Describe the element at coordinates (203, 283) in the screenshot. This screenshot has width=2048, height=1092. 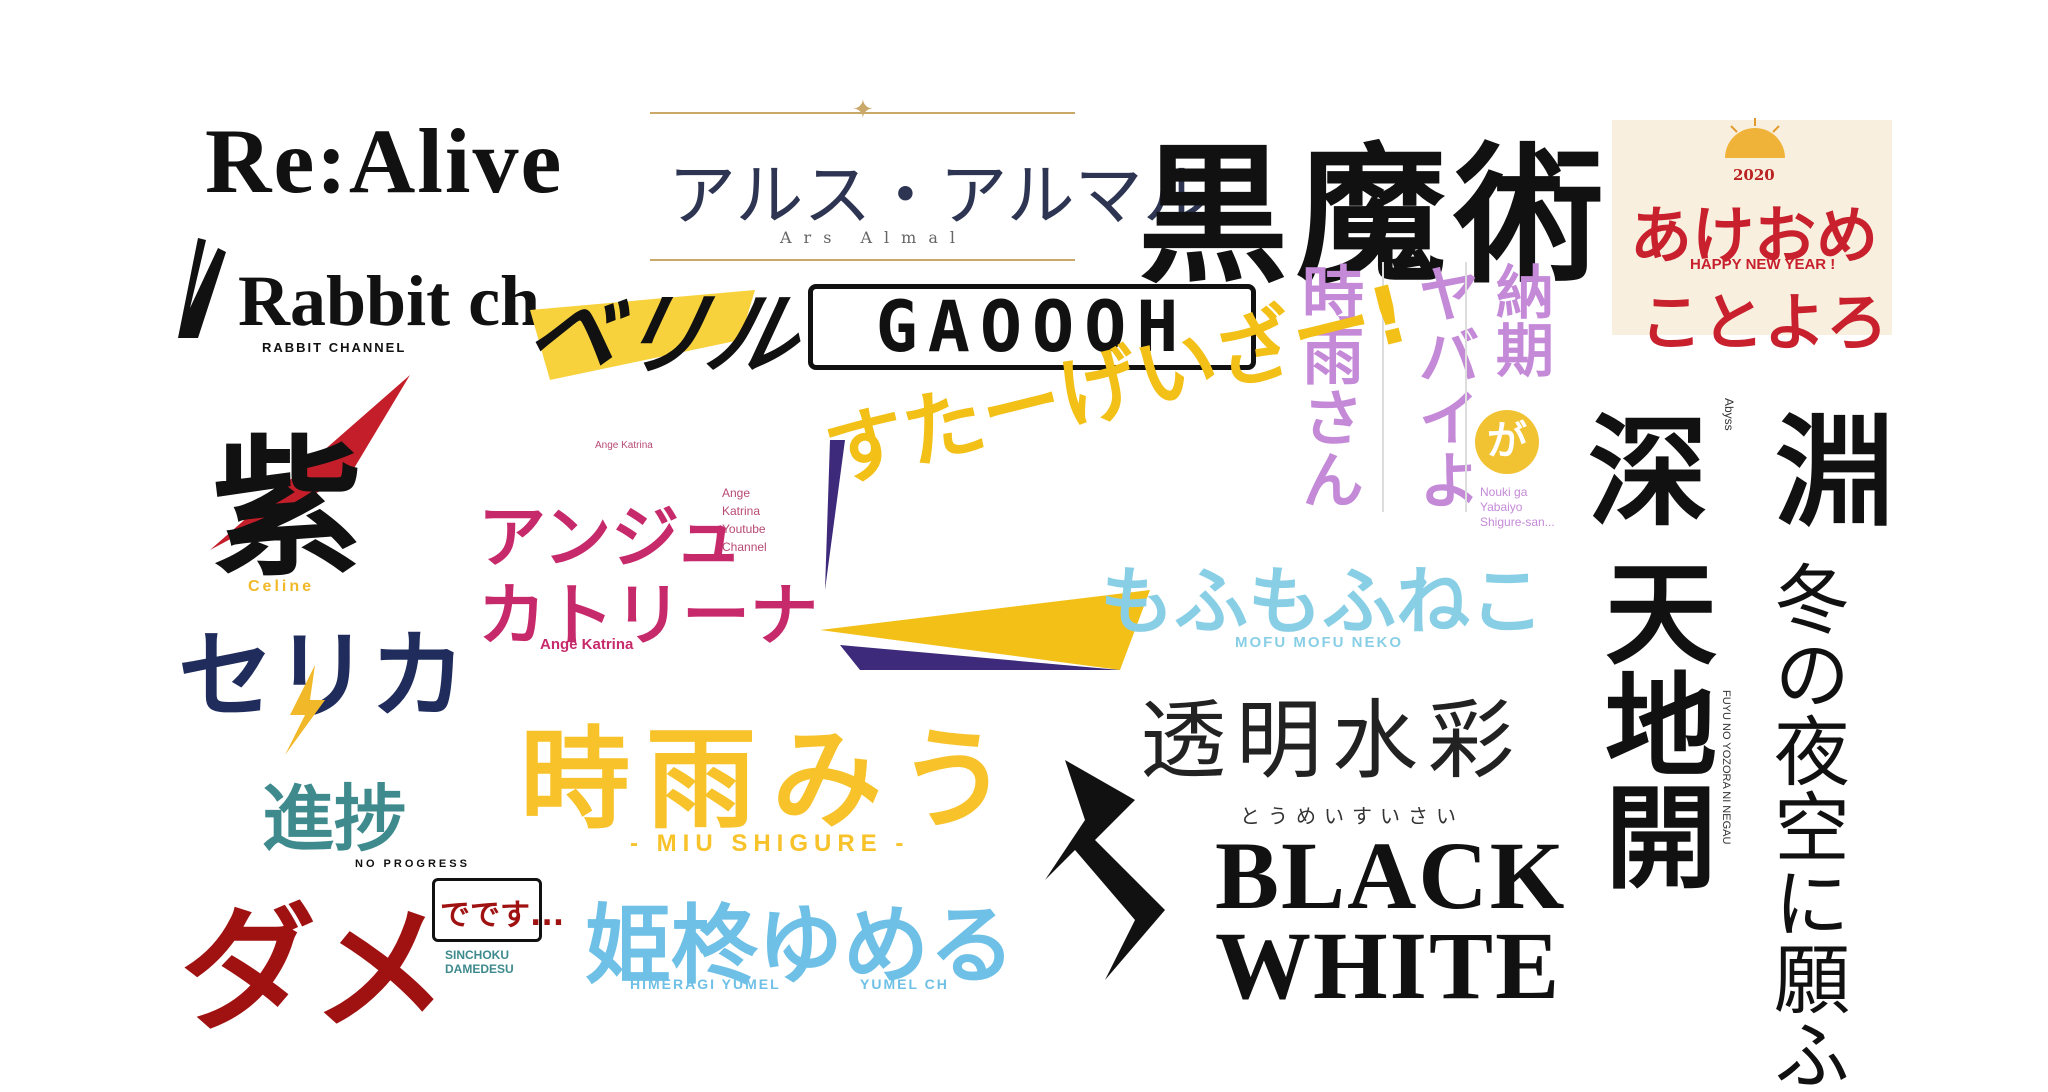
I see `rabbit-ears-icon` at that location.